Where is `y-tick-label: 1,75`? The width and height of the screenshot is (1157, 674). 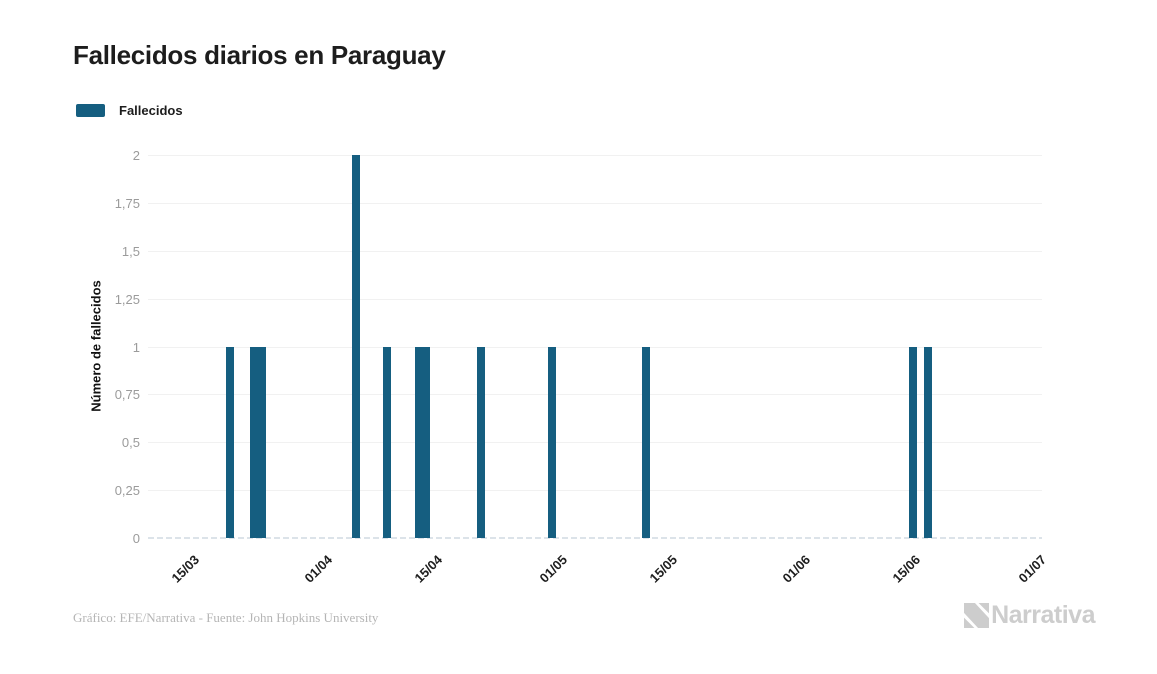
y-tick-label: 1,75 is located at coordinates (127, 203).